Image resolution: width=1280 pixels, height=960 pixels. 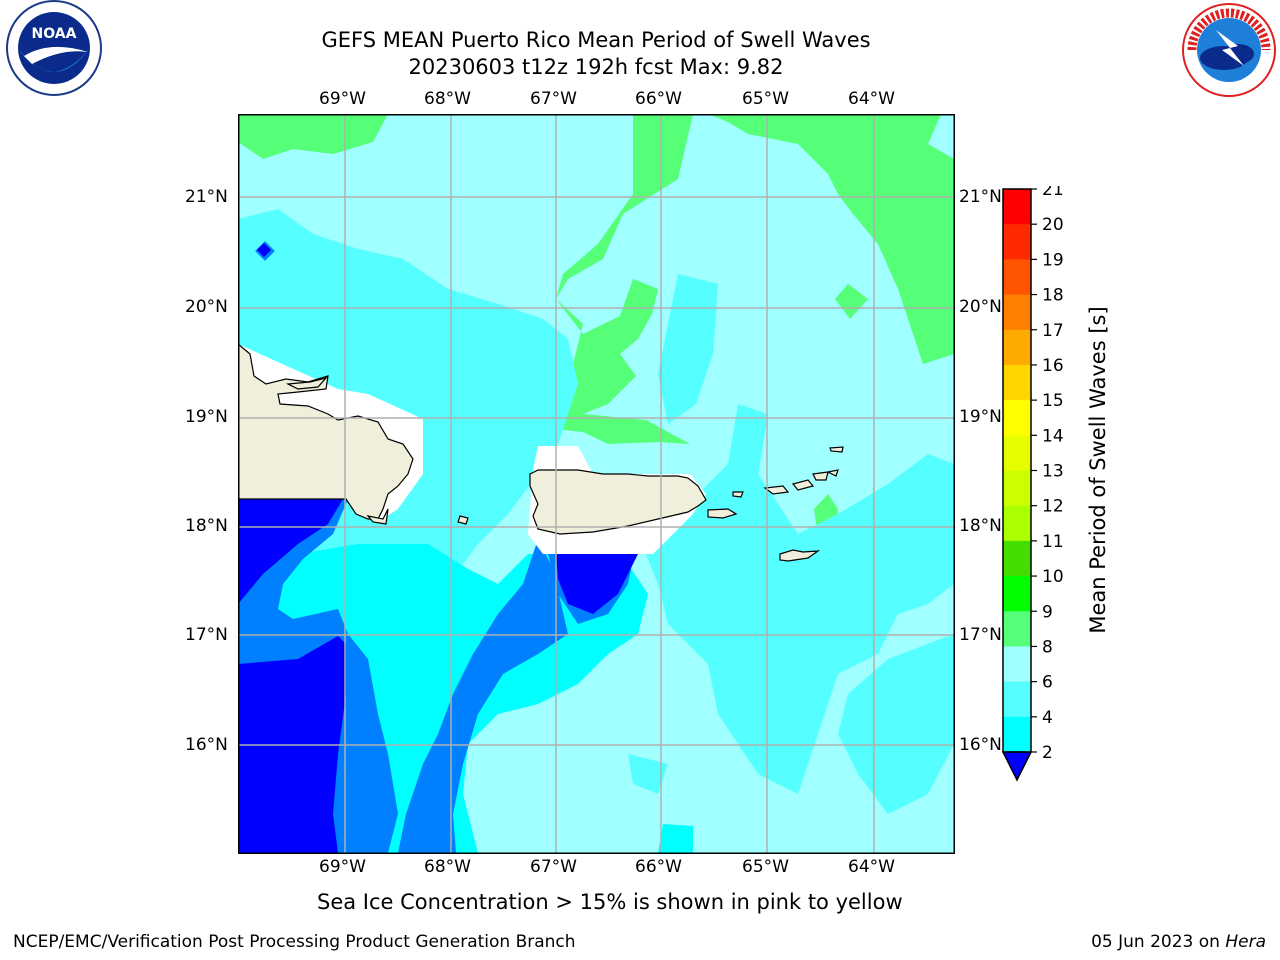 What do you see at coordinates (871, 99) in the screenshot?
I see `lon-label-top: 64°W` at bounding box center [871, 99].